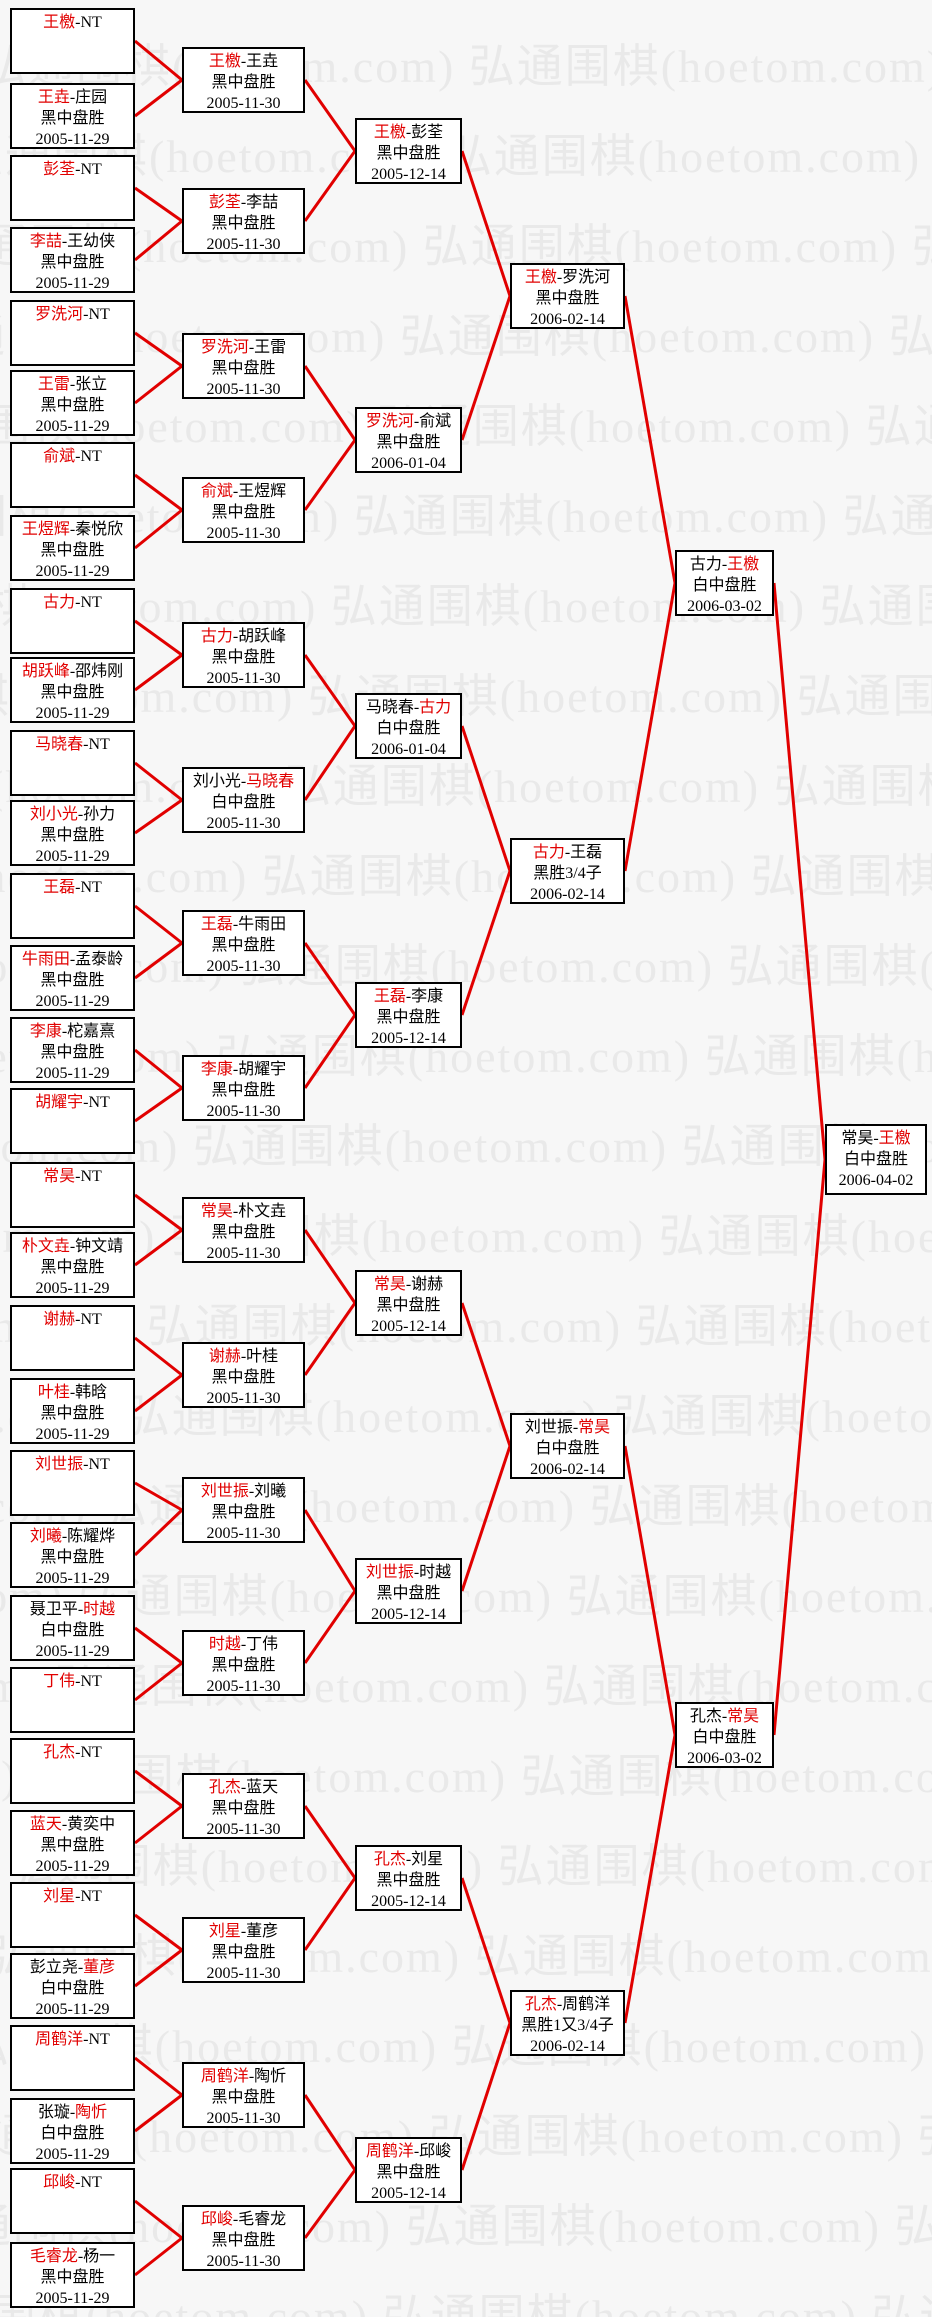 The image size is (932, 2317). I want to click on player-name: -刘星, so click(424, 1859).